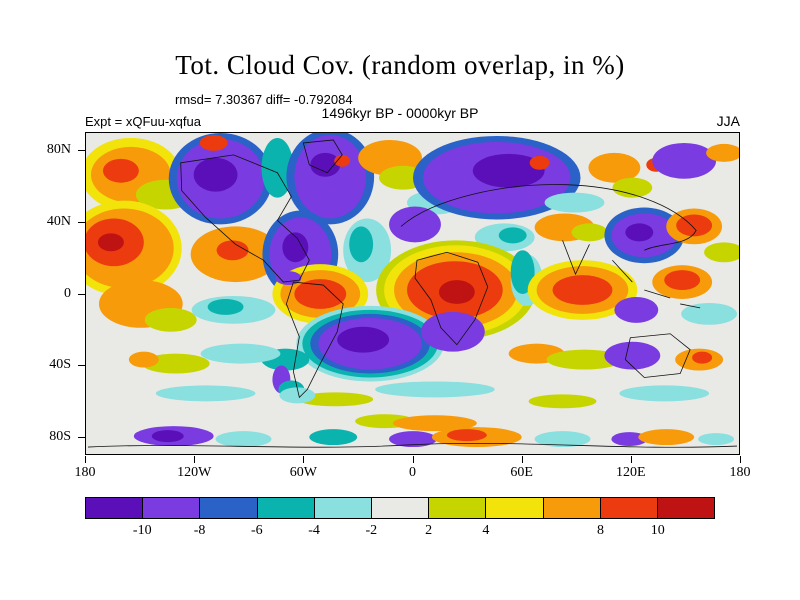  I want to click on y-tick-label: 80N, so click(58, 149).